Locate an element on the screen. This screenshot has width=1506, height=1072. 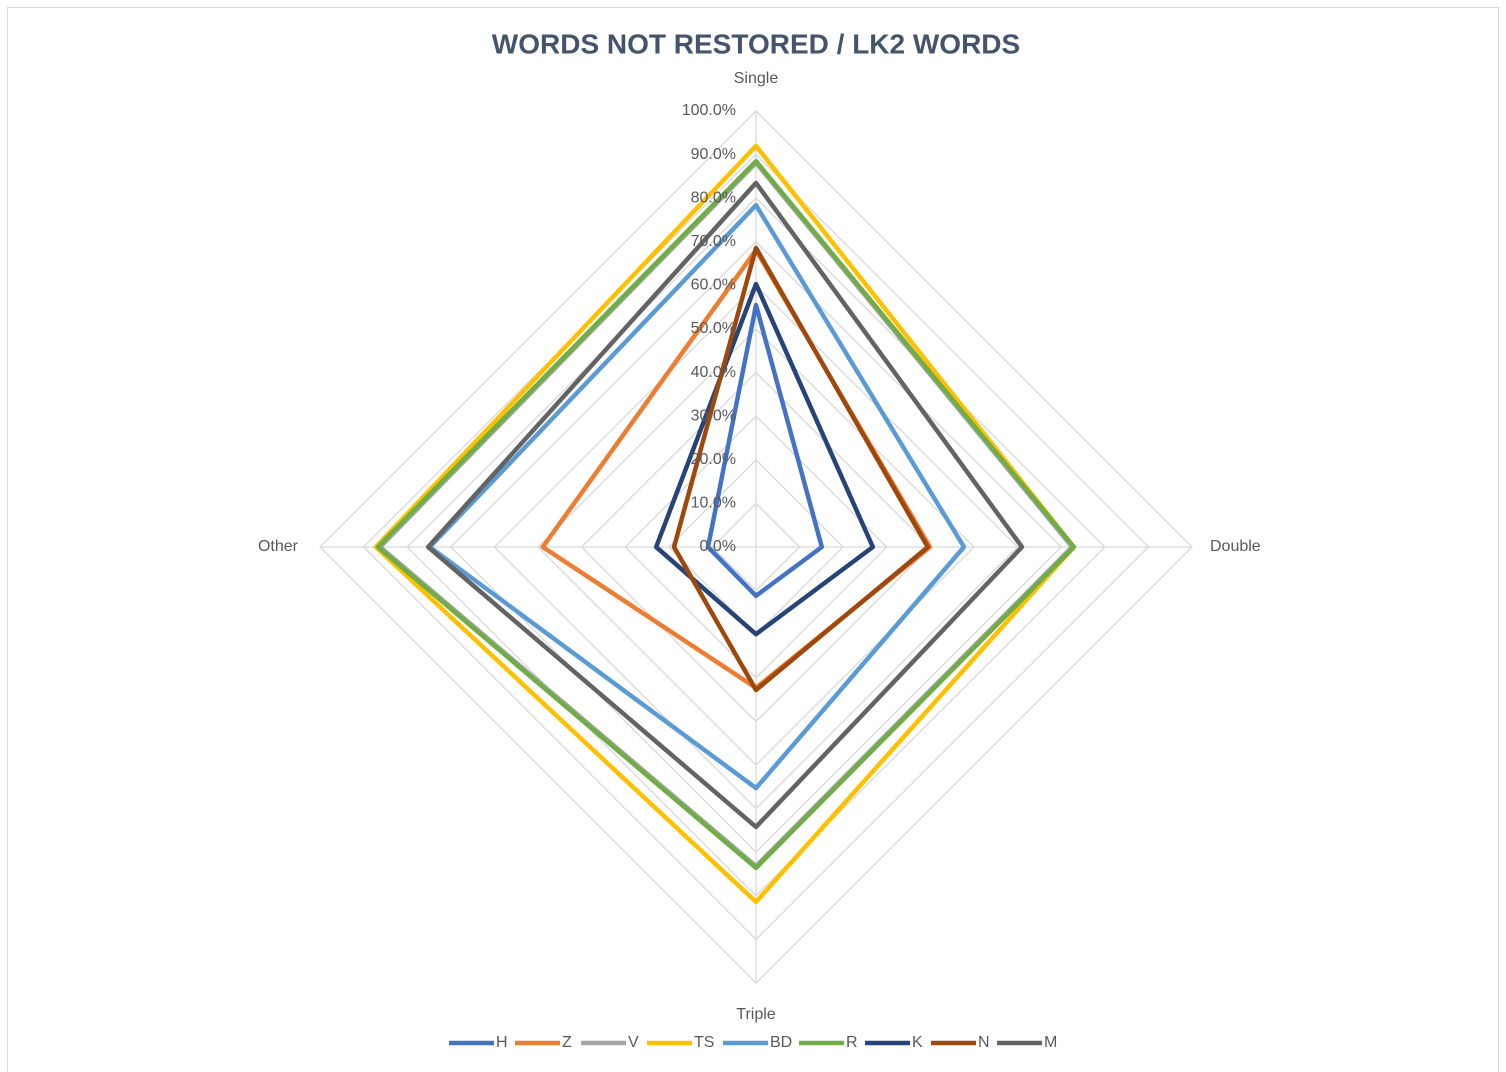
legend-label: K is located at coordinates (917, 1042).